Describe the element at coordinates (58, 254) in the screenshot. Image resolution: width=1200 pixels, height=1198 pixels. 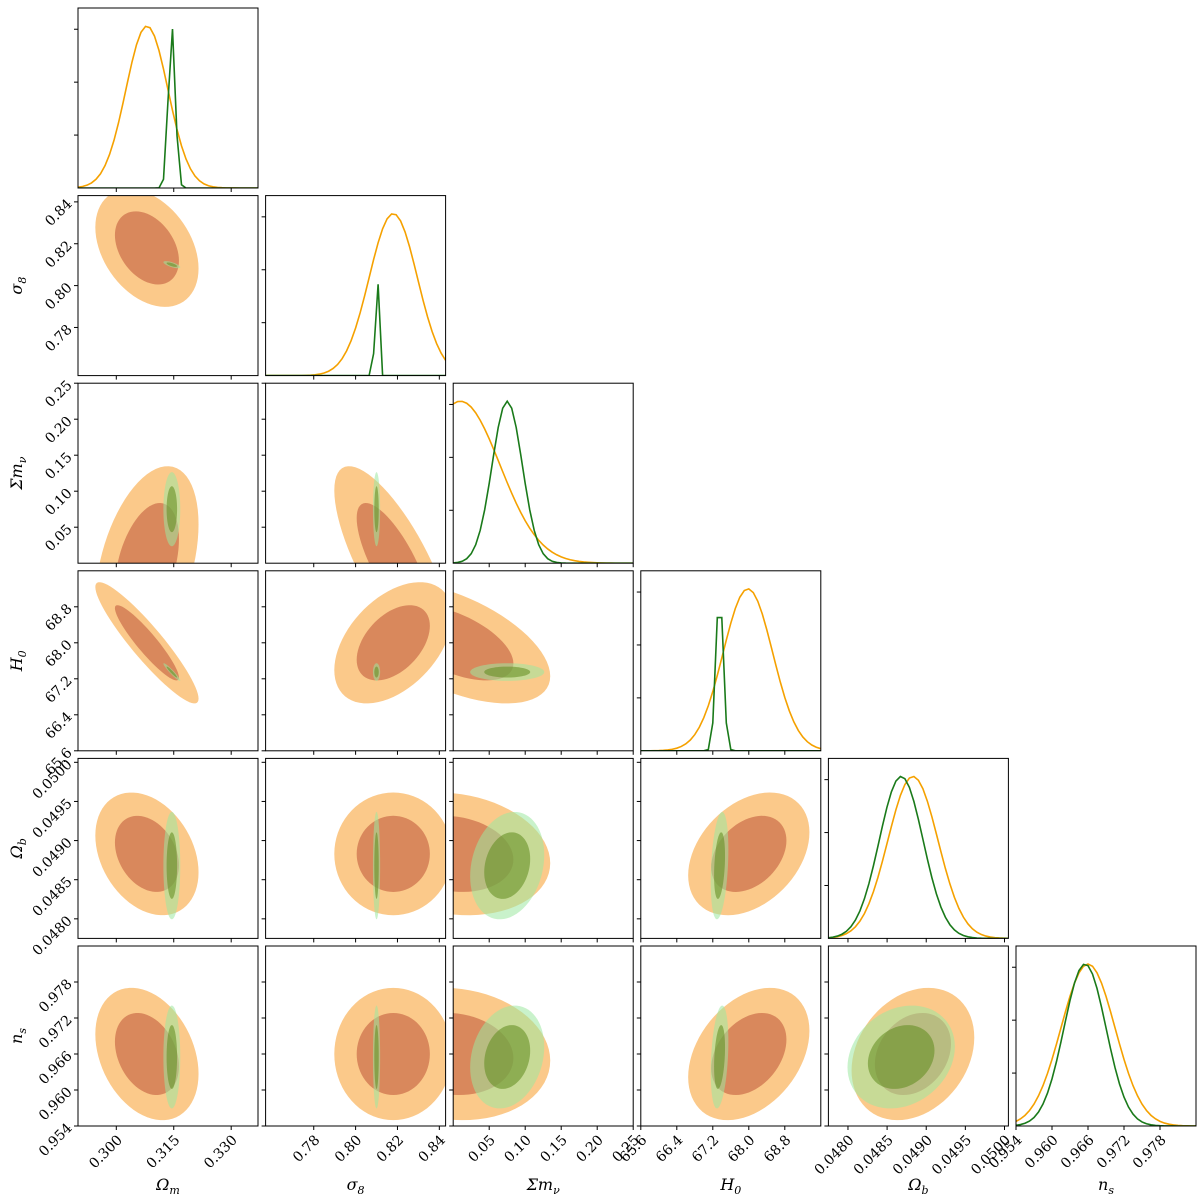
I see `y-tick-label-s8: 0.82` at that location.